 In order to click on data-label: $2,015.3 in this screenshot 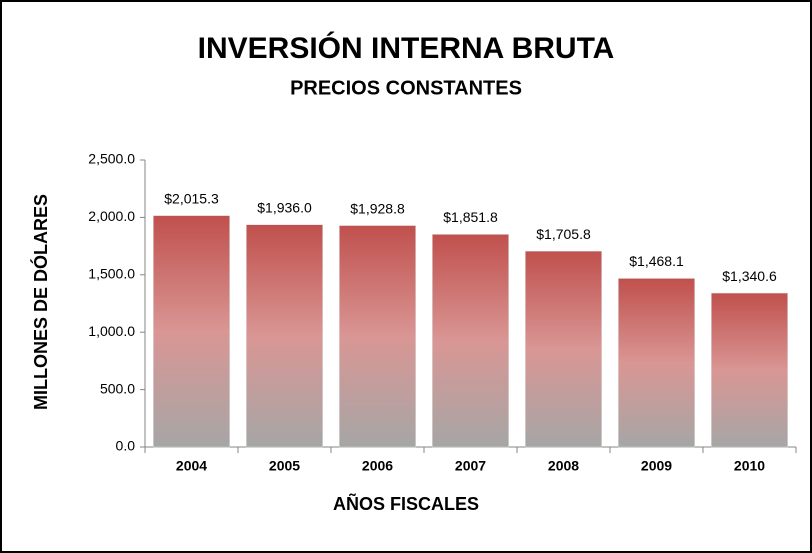, I will do `click(191, 198)`.